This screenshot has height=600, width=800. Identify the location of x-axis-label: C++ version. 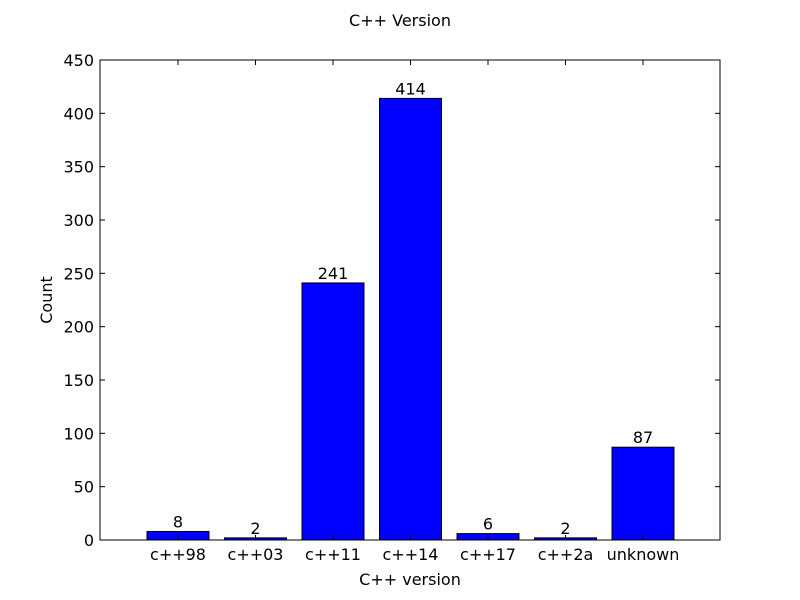
(410, 579).